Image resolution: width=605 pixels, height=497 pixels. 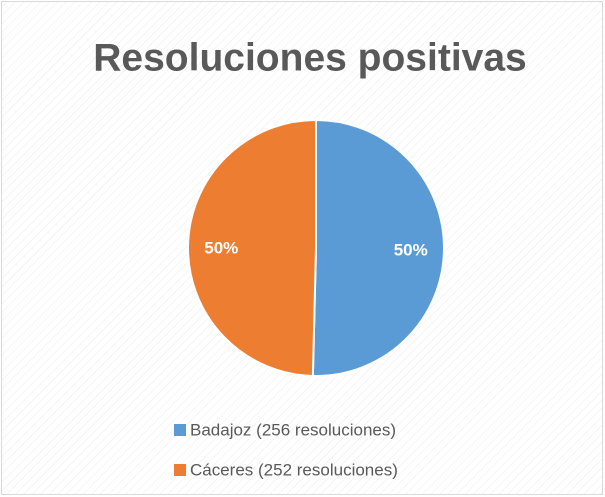 I want to click on chart-title: Resoluciones positivas, so click(x=309, y=57).